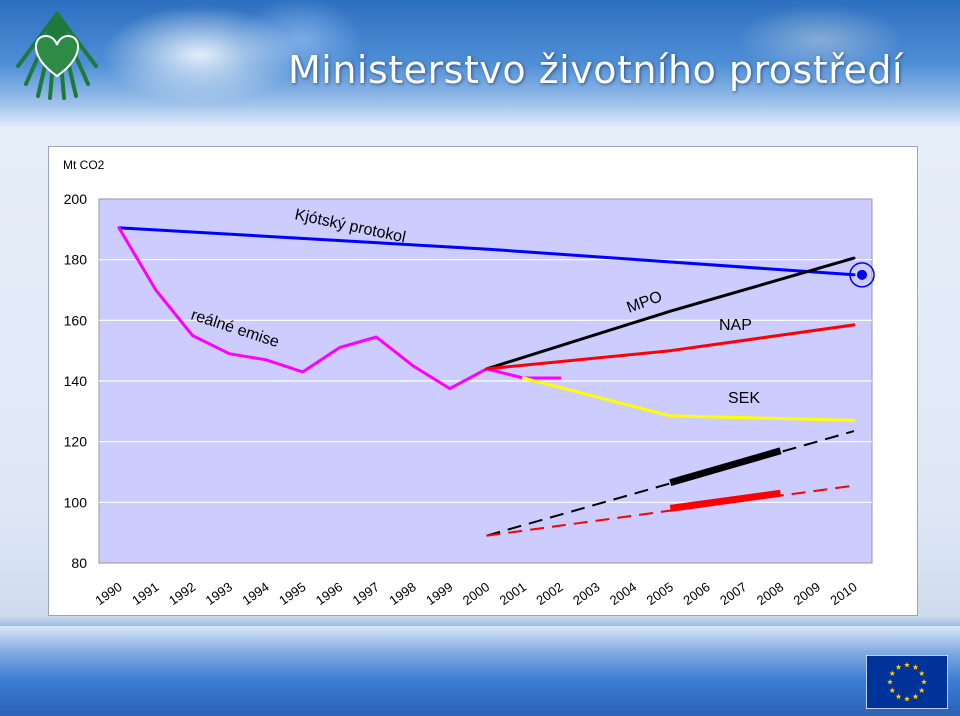  What do you see at coordinates (76, 442) in the screenshot?
I see `y-tick-label-120: 120` at bounding box center [76, 442].